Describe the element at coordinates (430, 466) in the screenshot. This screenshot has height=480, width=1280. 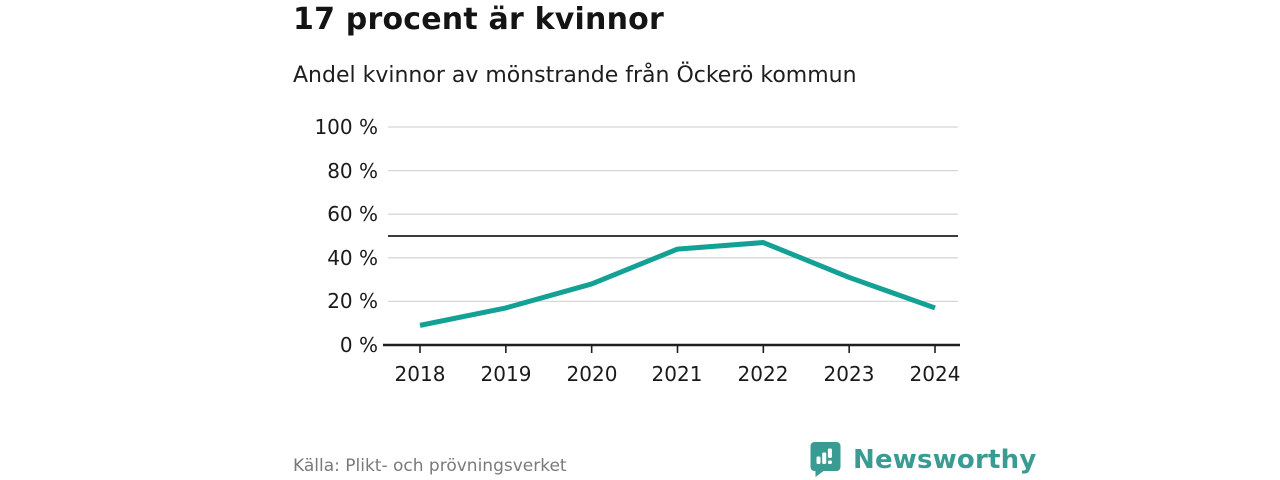
I see `source-attribution: Källa: Plikt- och prövningsverket` at that location.